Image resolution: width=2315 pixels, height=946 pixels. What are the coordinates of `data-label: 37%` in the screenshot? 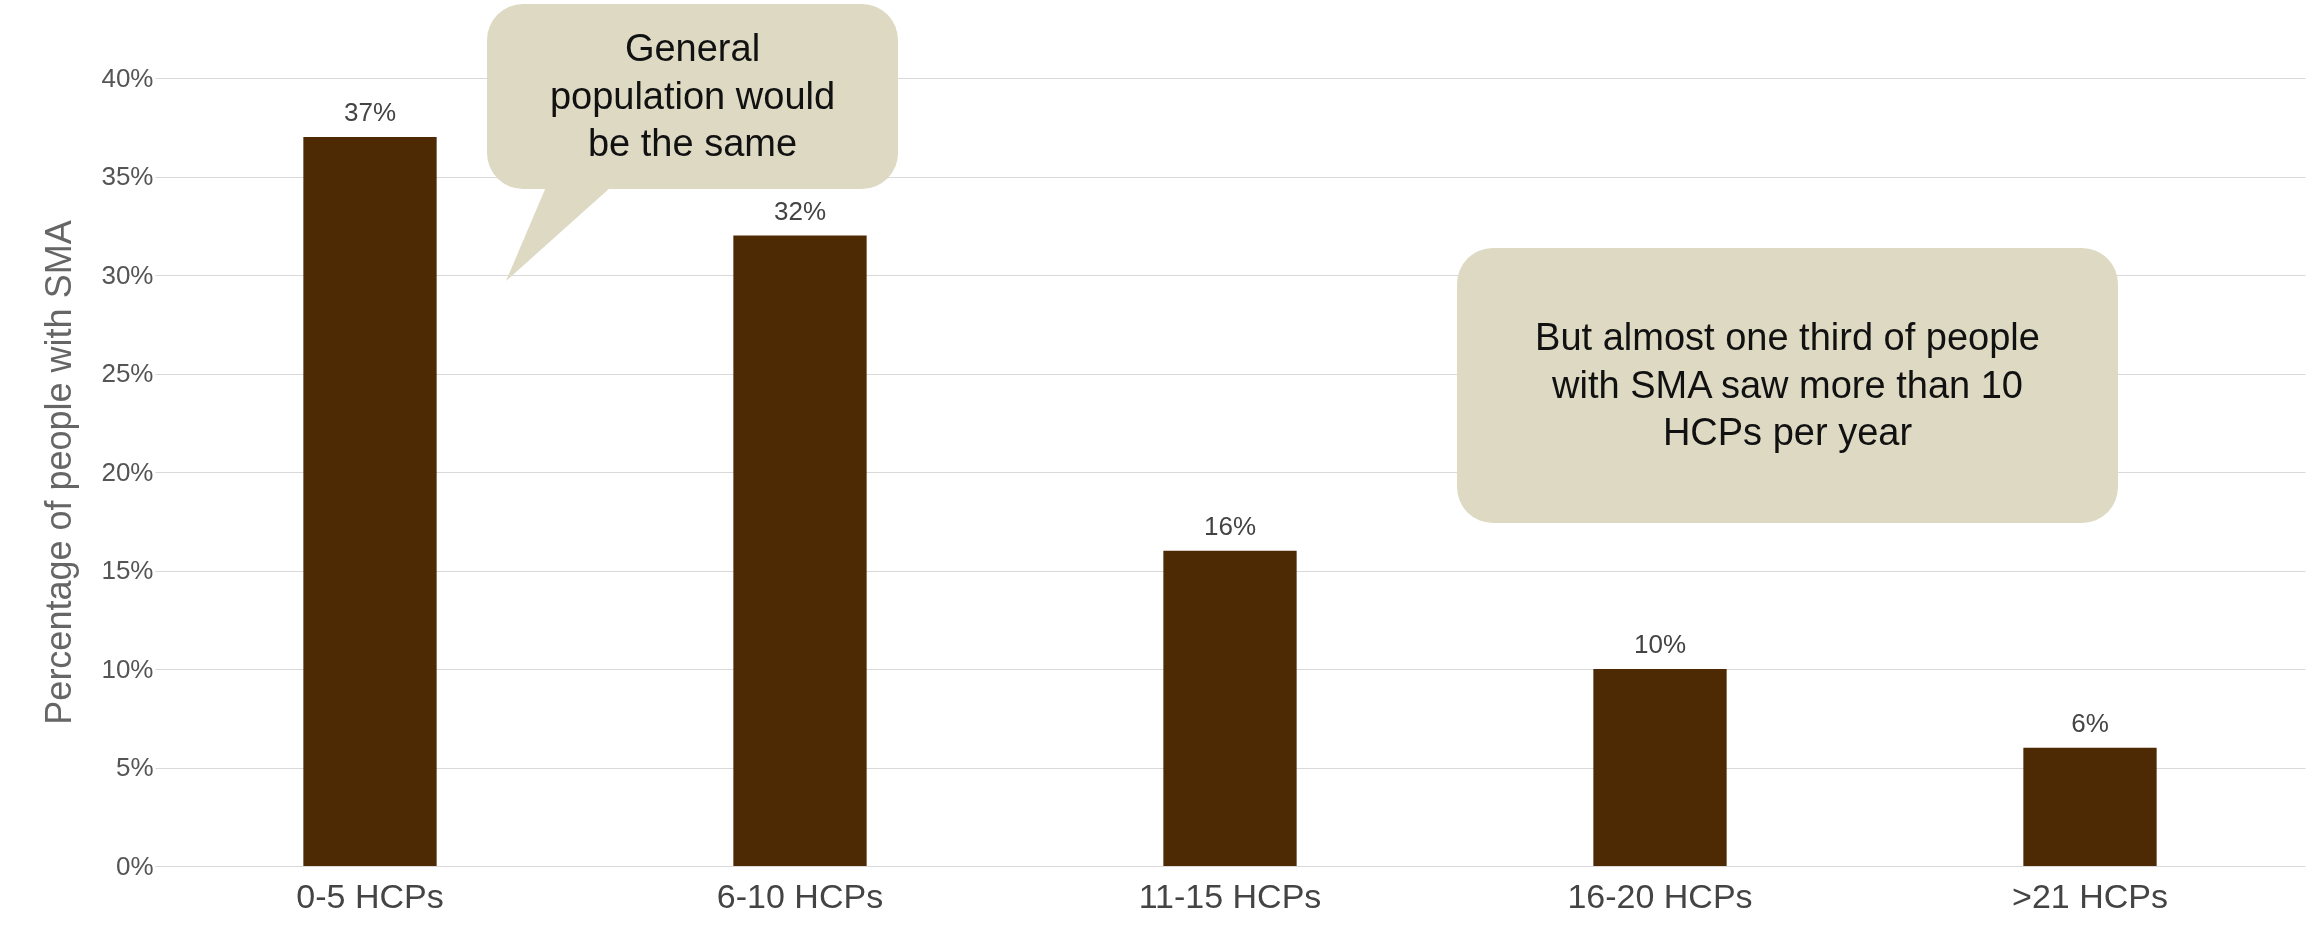 It's located at (370, 112).